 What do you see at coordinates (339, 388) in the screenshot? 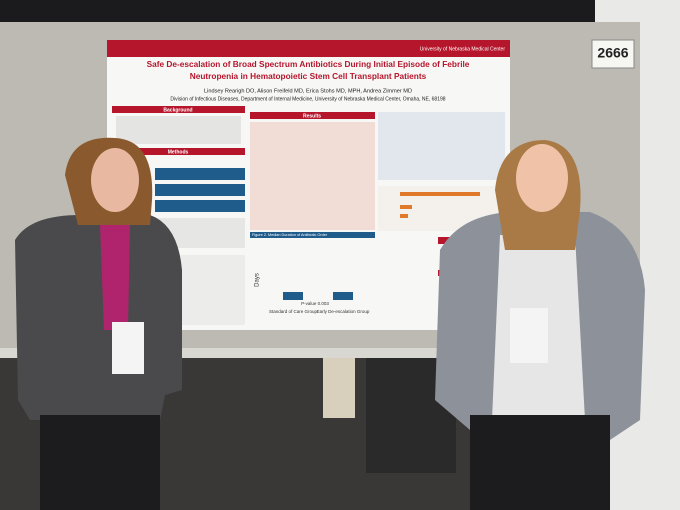
I see `background-person` at bounding box center [339, 388].